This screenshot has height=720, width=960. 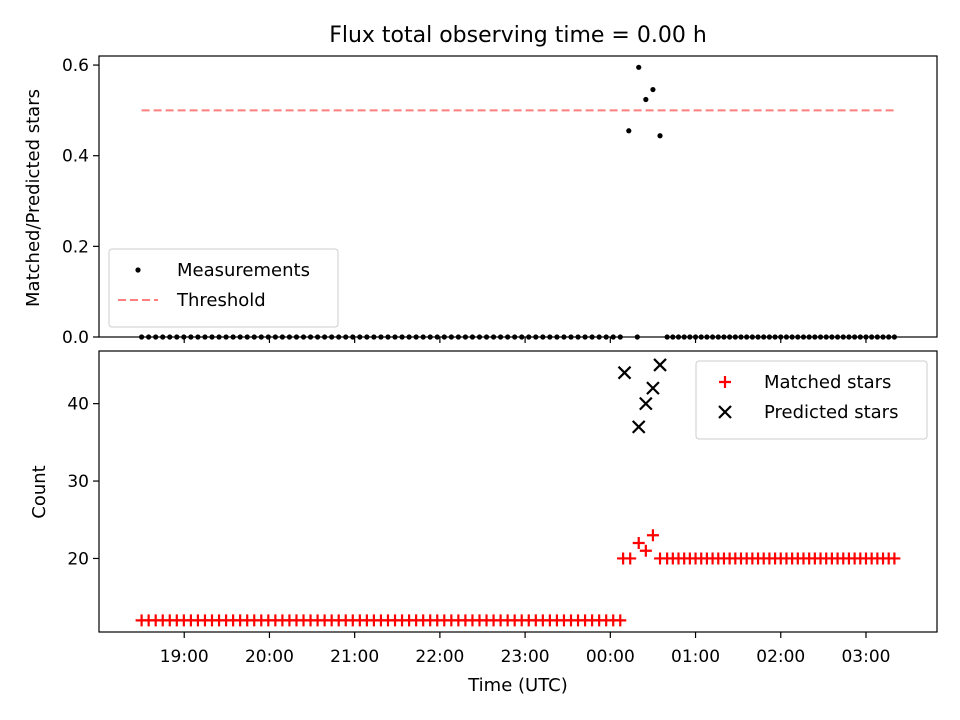 I want to click on ratio-y-axis-label: Matched/Predicted stars, so click(x=33, y=198).